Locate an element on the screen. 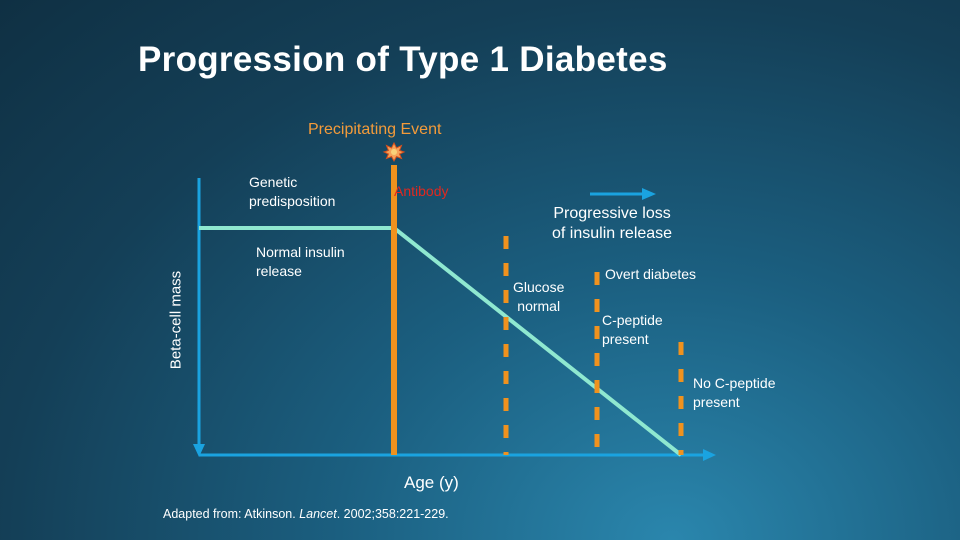  progressive-loss-label: Progressive loss of insulin release is located at coordinates (612, 223).